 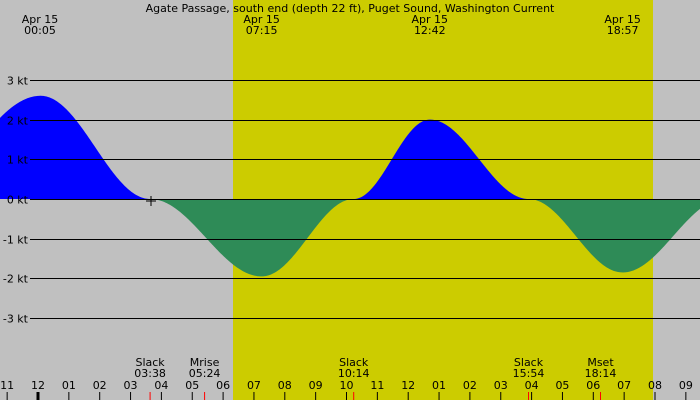 I want to click on svg-text: 07:15, so click(x=262, y=30).